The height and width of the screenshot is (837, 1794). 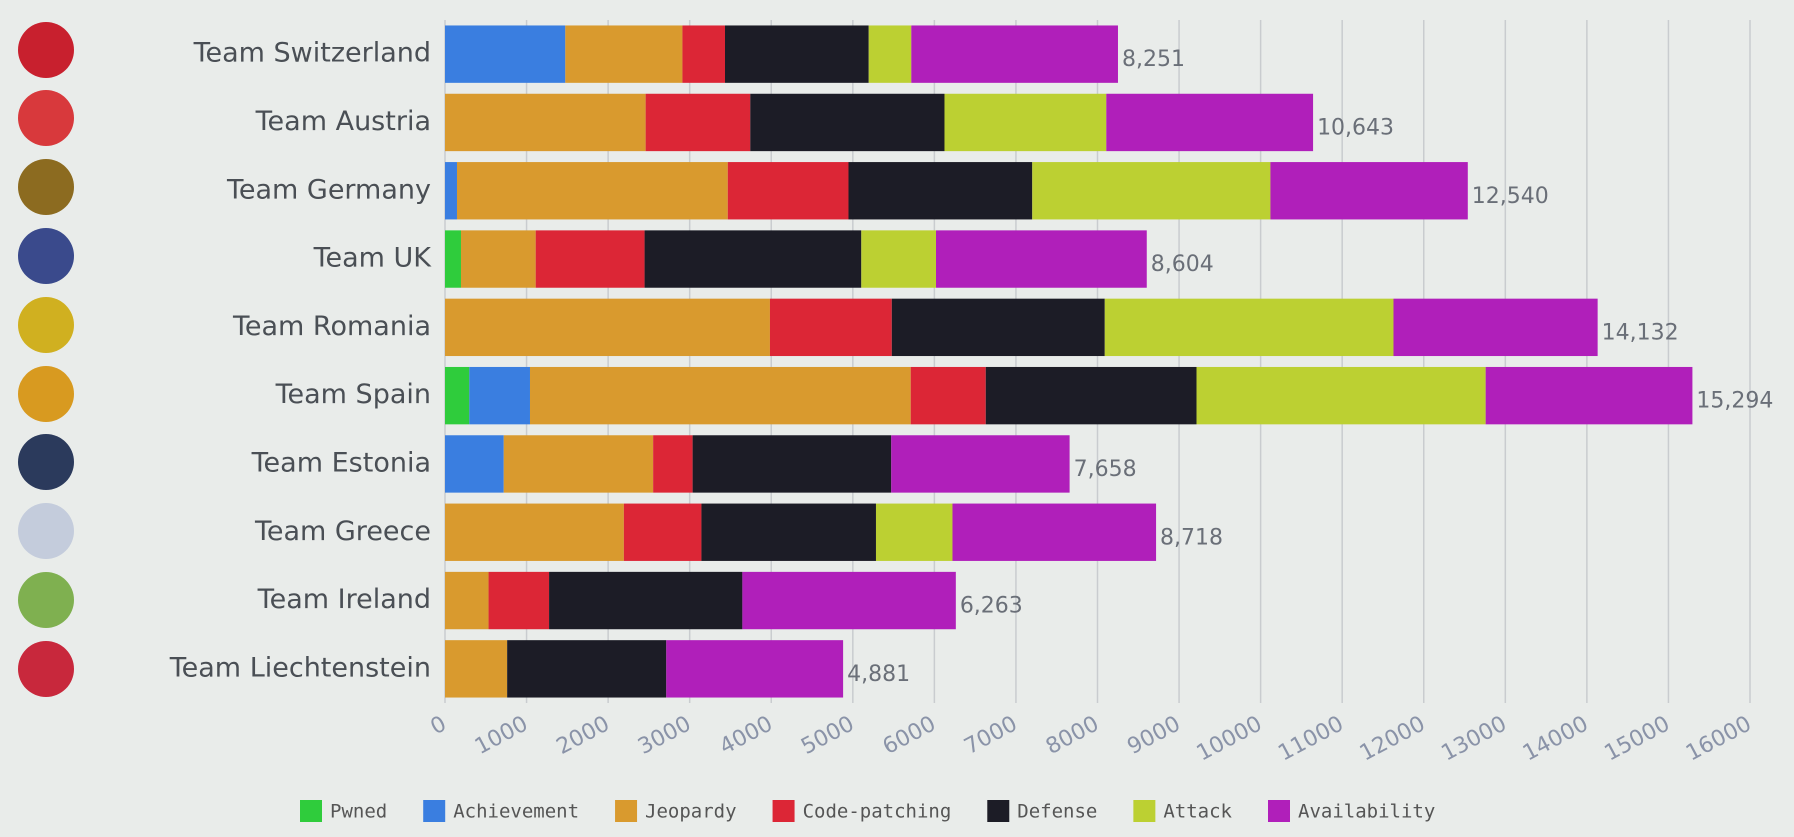 What do you see at coordinates (312, 53) in the screenshot?
I see `y-tick-label: Team Switzerland` at bounding box center [312, 53].